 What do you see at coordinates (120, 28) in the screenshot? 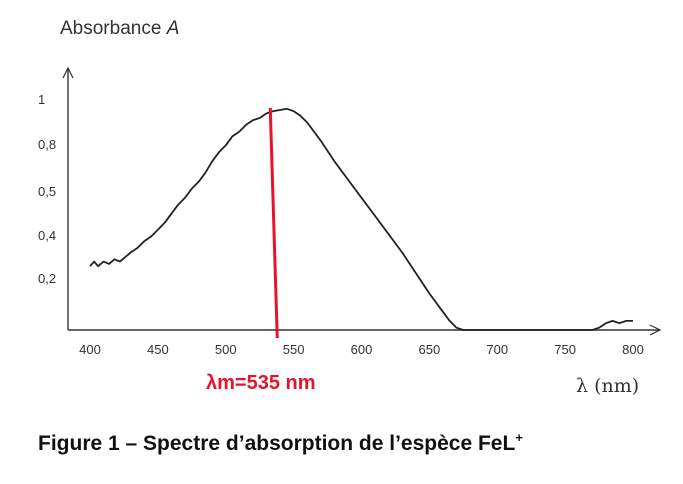
I see `y-axis-label: Absorbance A` at bounding box center [120, 28].